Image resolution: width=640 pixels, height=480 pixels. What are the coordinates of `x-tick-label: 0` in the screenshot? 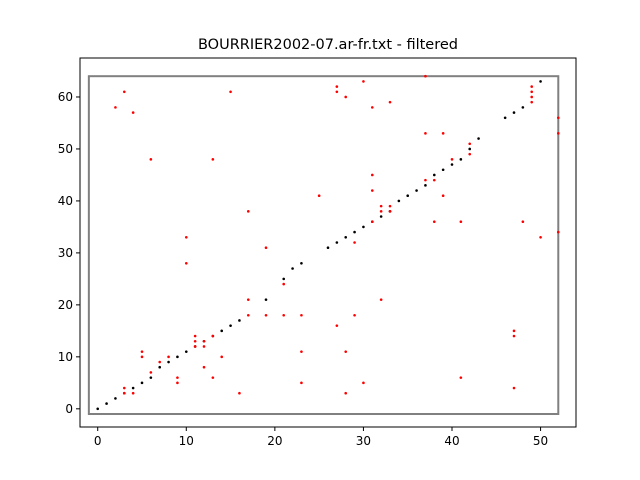 It's located at (98, 441).